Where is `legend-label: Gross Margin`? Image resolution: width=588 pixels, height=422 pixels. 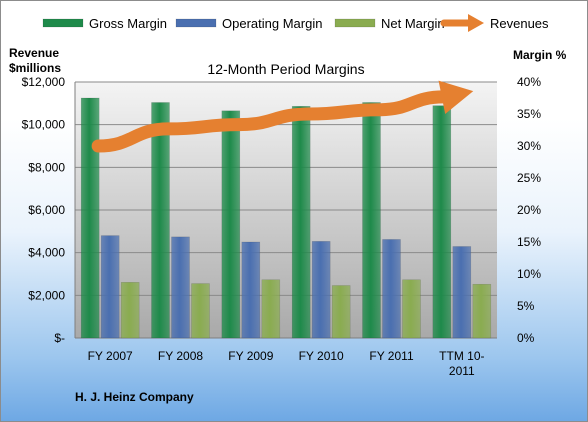
legend-label: Gross Margin is located at coordinates (128, 23).